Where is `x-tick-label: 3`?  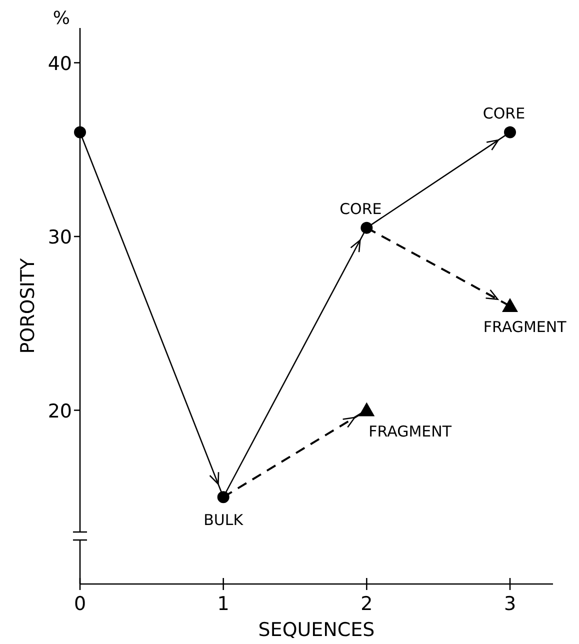
x-tick-label: 3 is located at coordinates (510, 604).